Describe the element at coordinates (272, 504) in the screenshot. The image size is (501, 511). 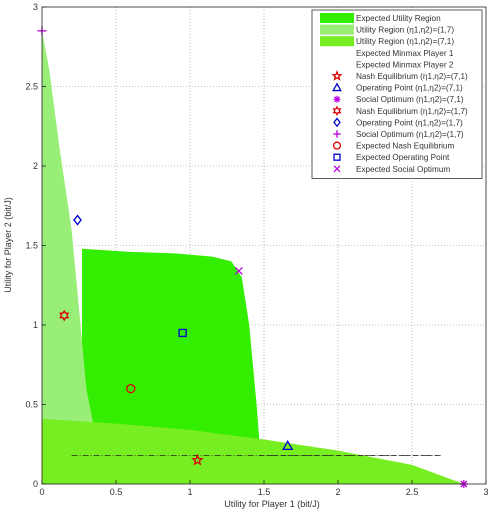
I see `x-axis-label: Utility for Player 1 (bit/J)` at that location.